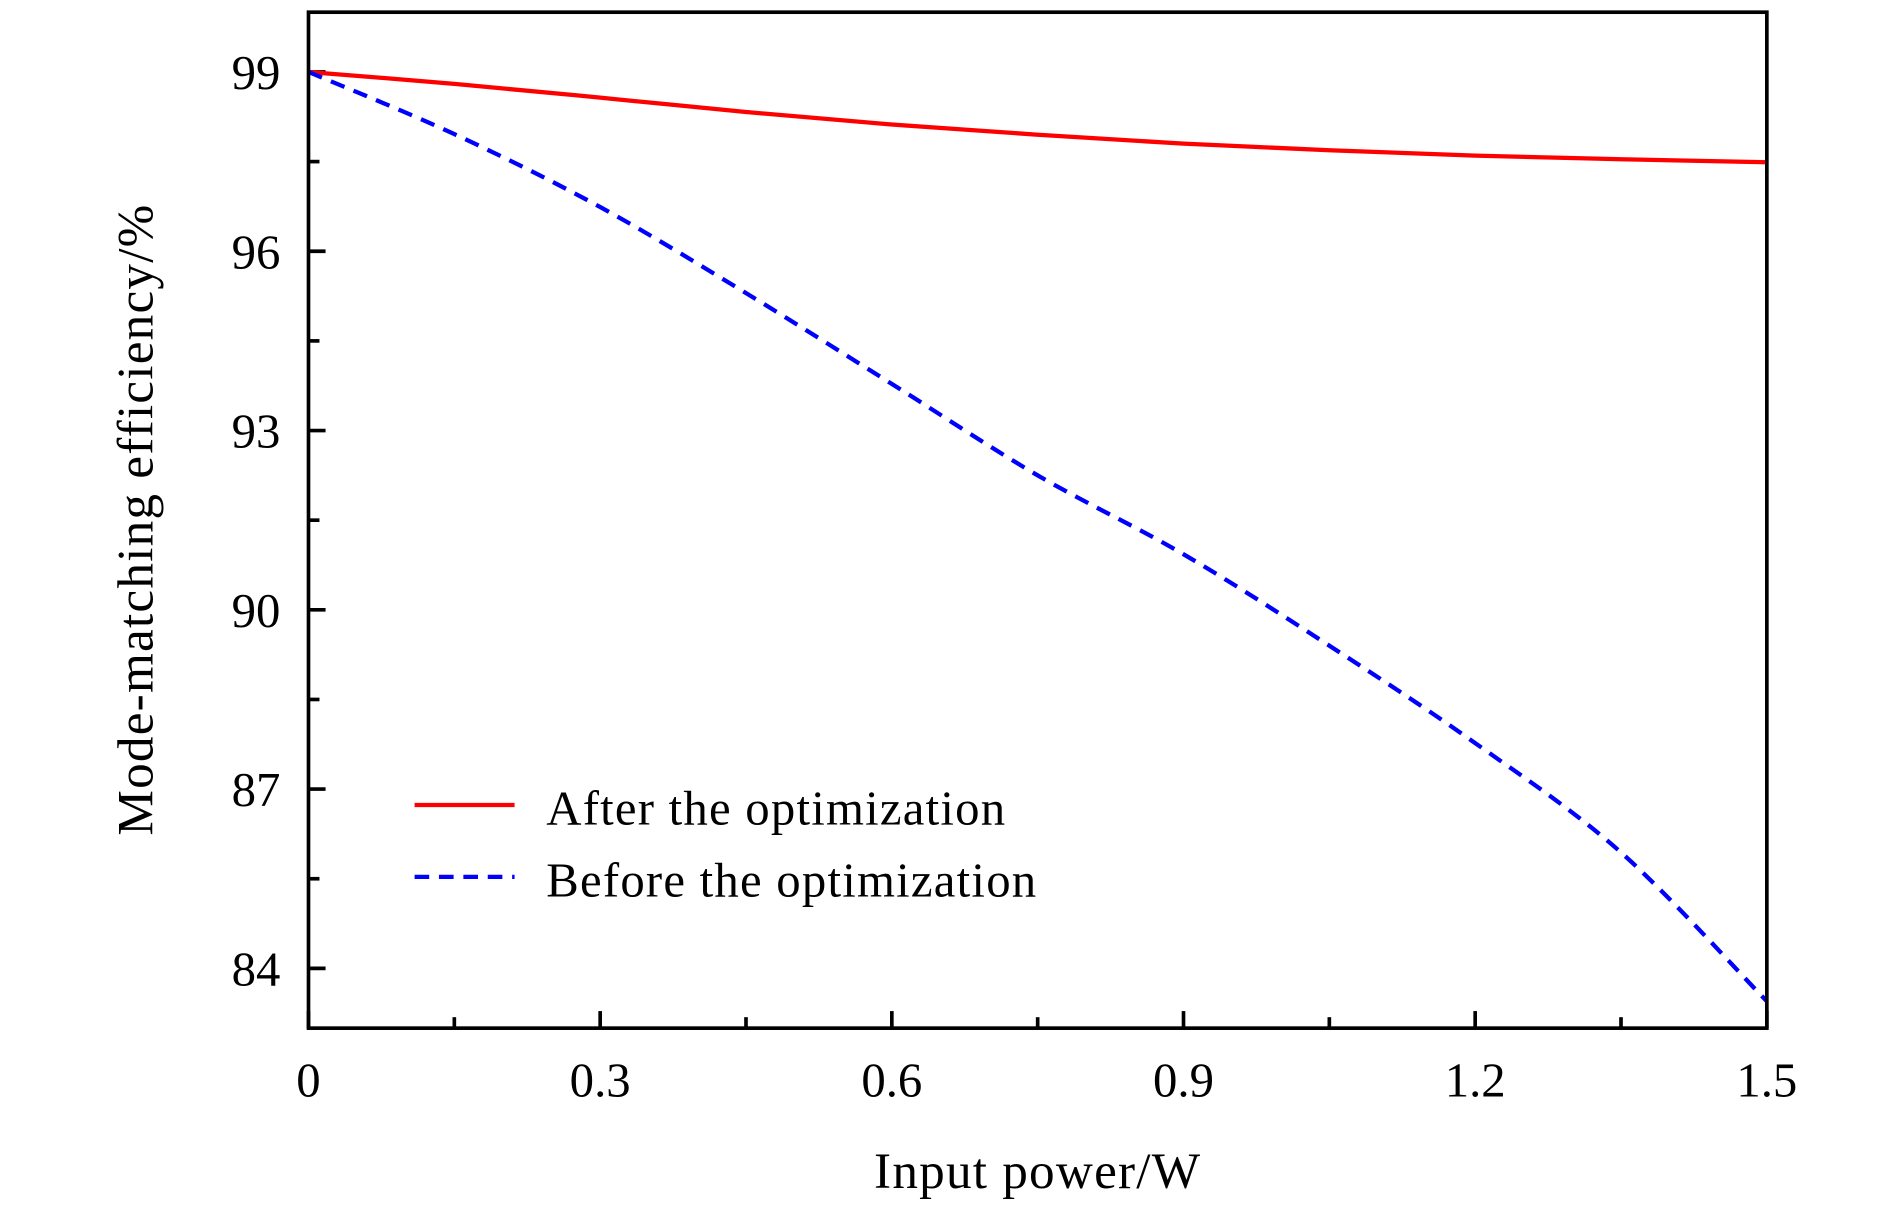 This screenshot has height=1205, width=1890. I want to click on x-axis-label: Input power/W, so click(1037, 1171).